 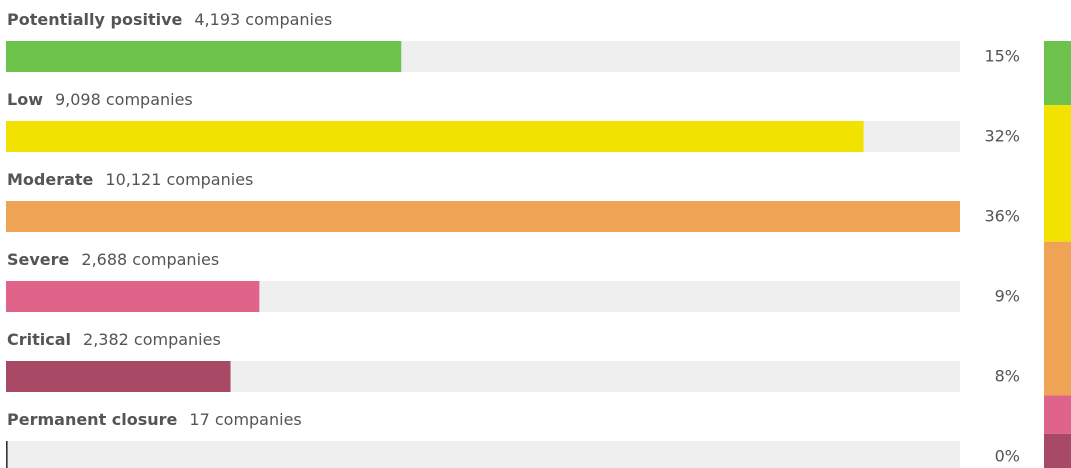 I want to click on share-label: 8%, so click(x=1007, y=376).